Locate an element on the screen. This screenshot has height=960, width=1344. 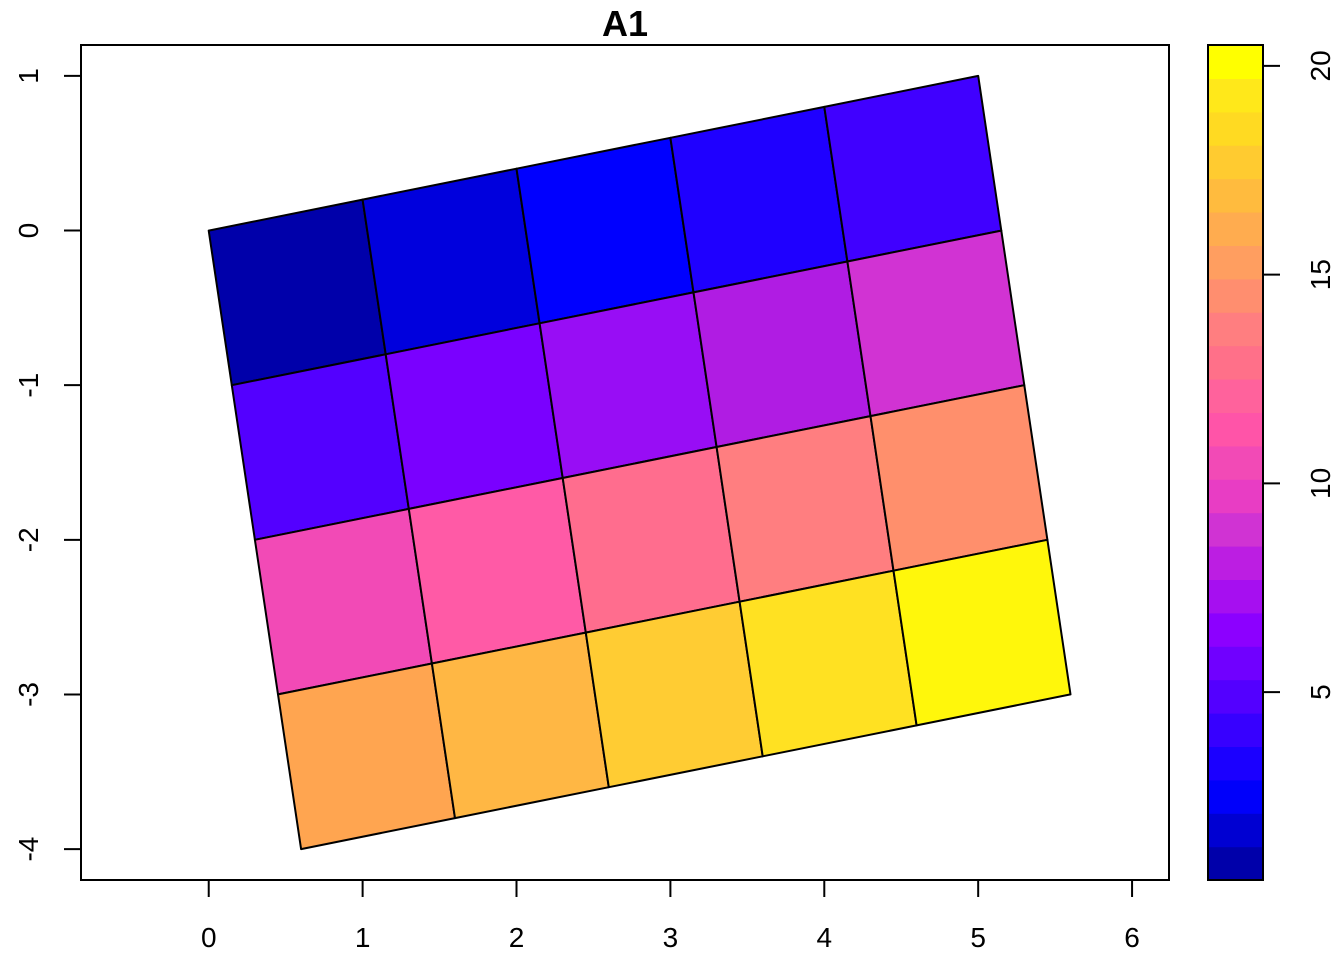
x-tick-label: 0 is located at coordinates (209, 937).